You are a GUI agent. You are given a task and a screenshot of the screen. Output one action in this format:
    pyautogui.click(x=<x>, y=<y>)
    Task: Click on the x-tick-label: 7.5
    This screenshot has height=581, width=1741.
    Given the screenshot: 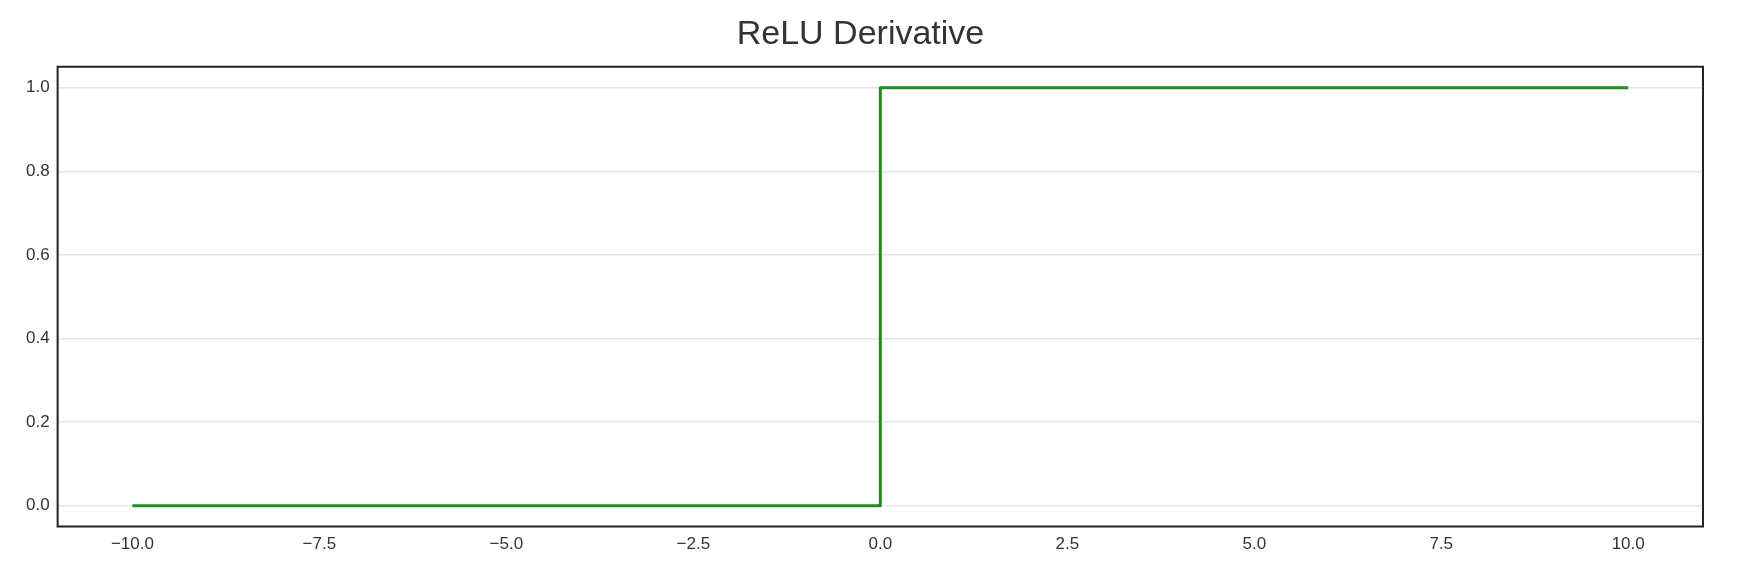 What is the action you would take?
    pyautogui.click(x=1441, y=544)
    